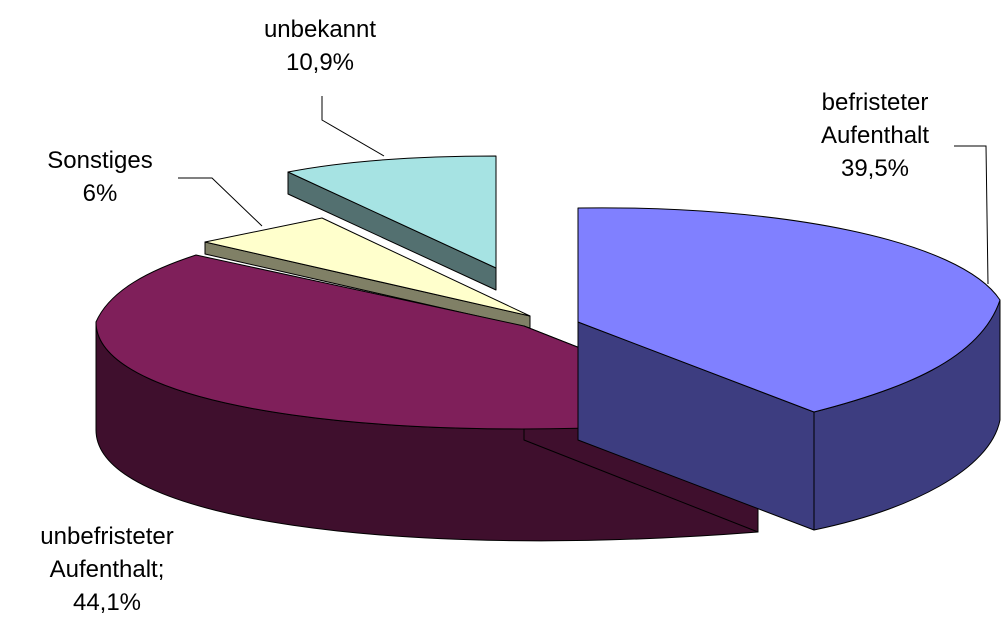  What do you see at coordinates (320, 62) in the screenshot?
I see `value-label: 10,9%` at bounding box center [320, 62].